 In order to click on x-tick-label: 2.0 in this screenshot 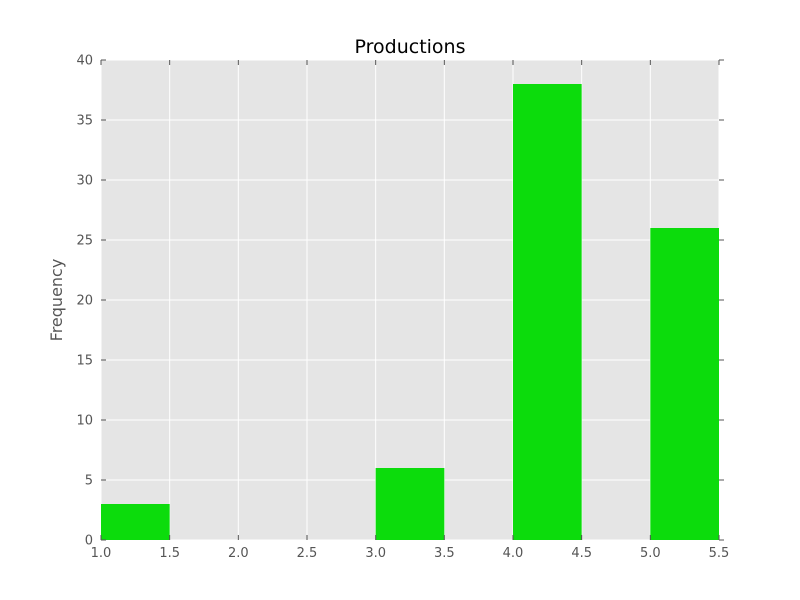, I will do `click(238, 553)`.